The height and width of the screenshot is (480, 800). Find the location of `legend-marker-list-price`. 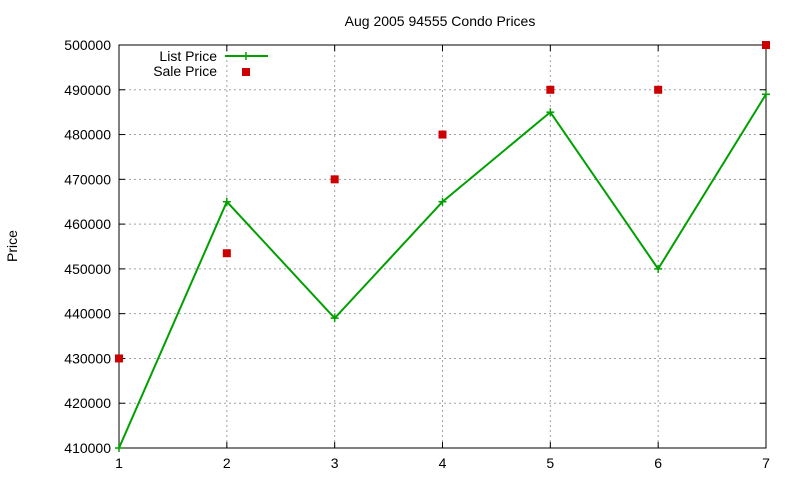

legend-marker-list-price is located at coordinates (246, 56).